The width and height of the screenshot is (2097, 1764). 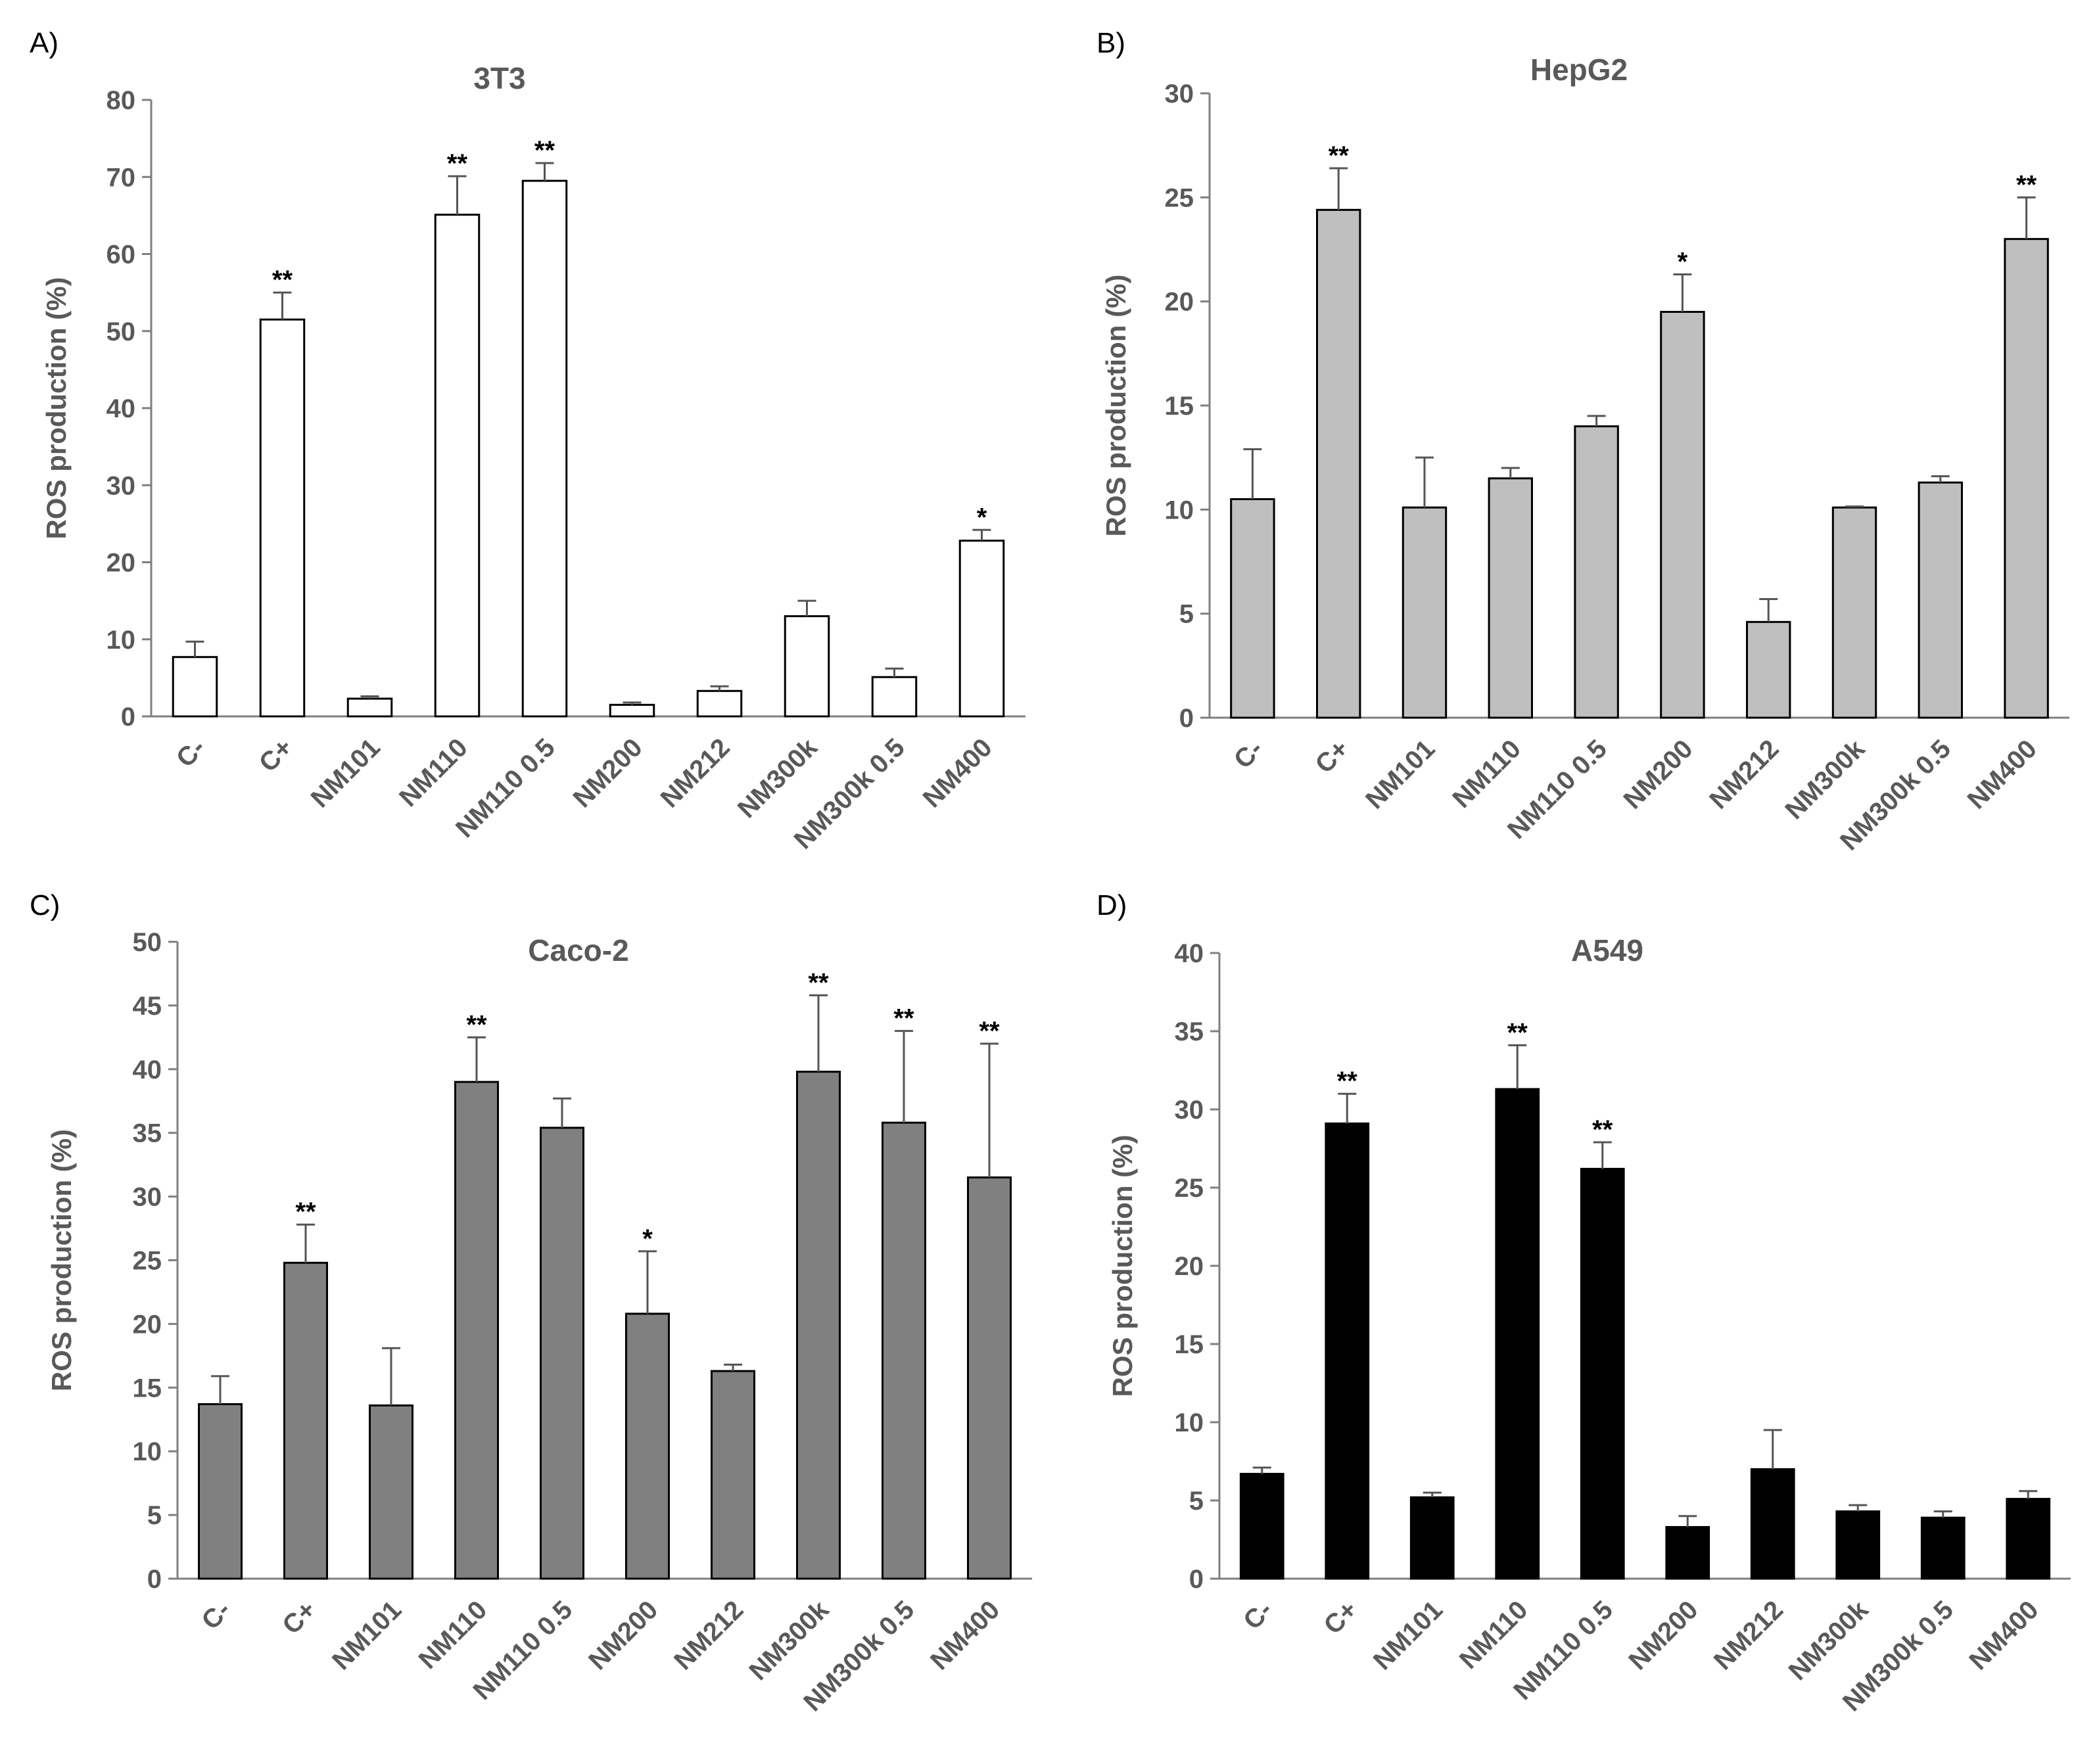 What do you see at coordinates (1111, 905) in the screenshot?
I see `panel-letter: D)` at bounding box center [1111, 905].